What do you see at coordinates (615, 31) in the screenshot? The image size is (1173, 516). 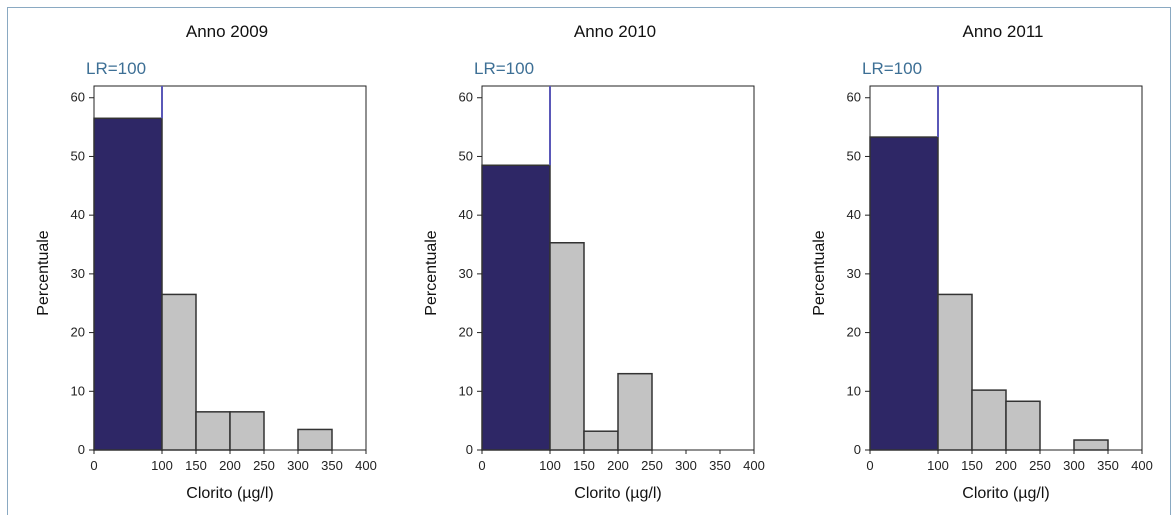 I see `chart-title: Anno 2010` at bounding box center [615, 31].